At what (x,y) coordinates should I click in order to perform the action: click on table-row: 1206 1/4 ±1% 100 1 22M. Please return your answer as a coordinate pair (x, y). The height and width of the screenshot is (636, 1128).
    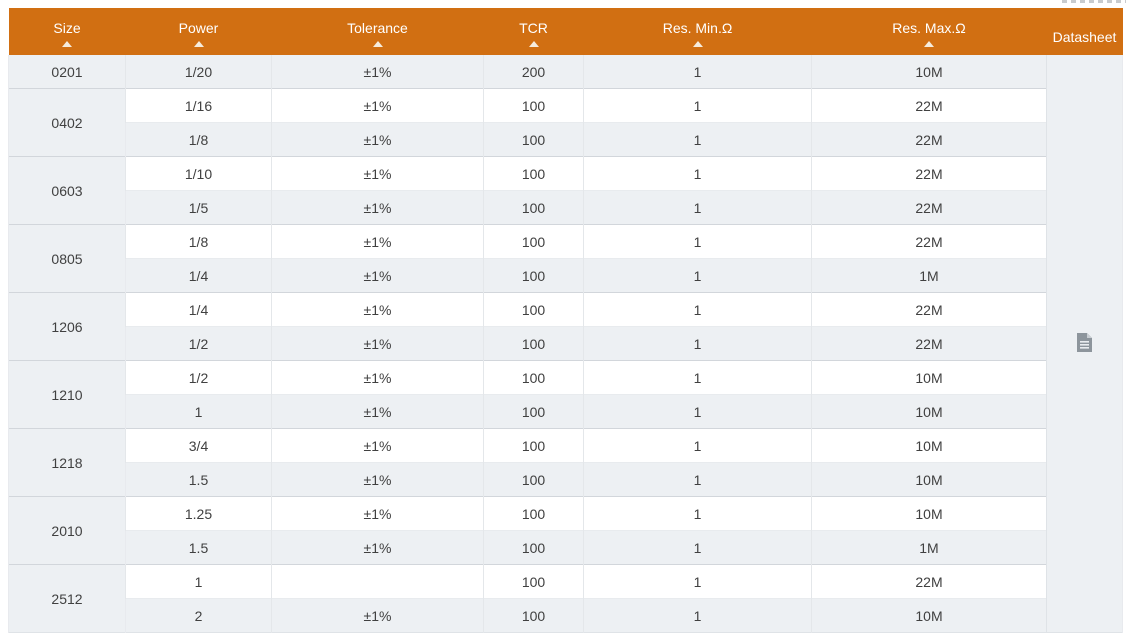
    Looking at the image, I should click on (565, 326).